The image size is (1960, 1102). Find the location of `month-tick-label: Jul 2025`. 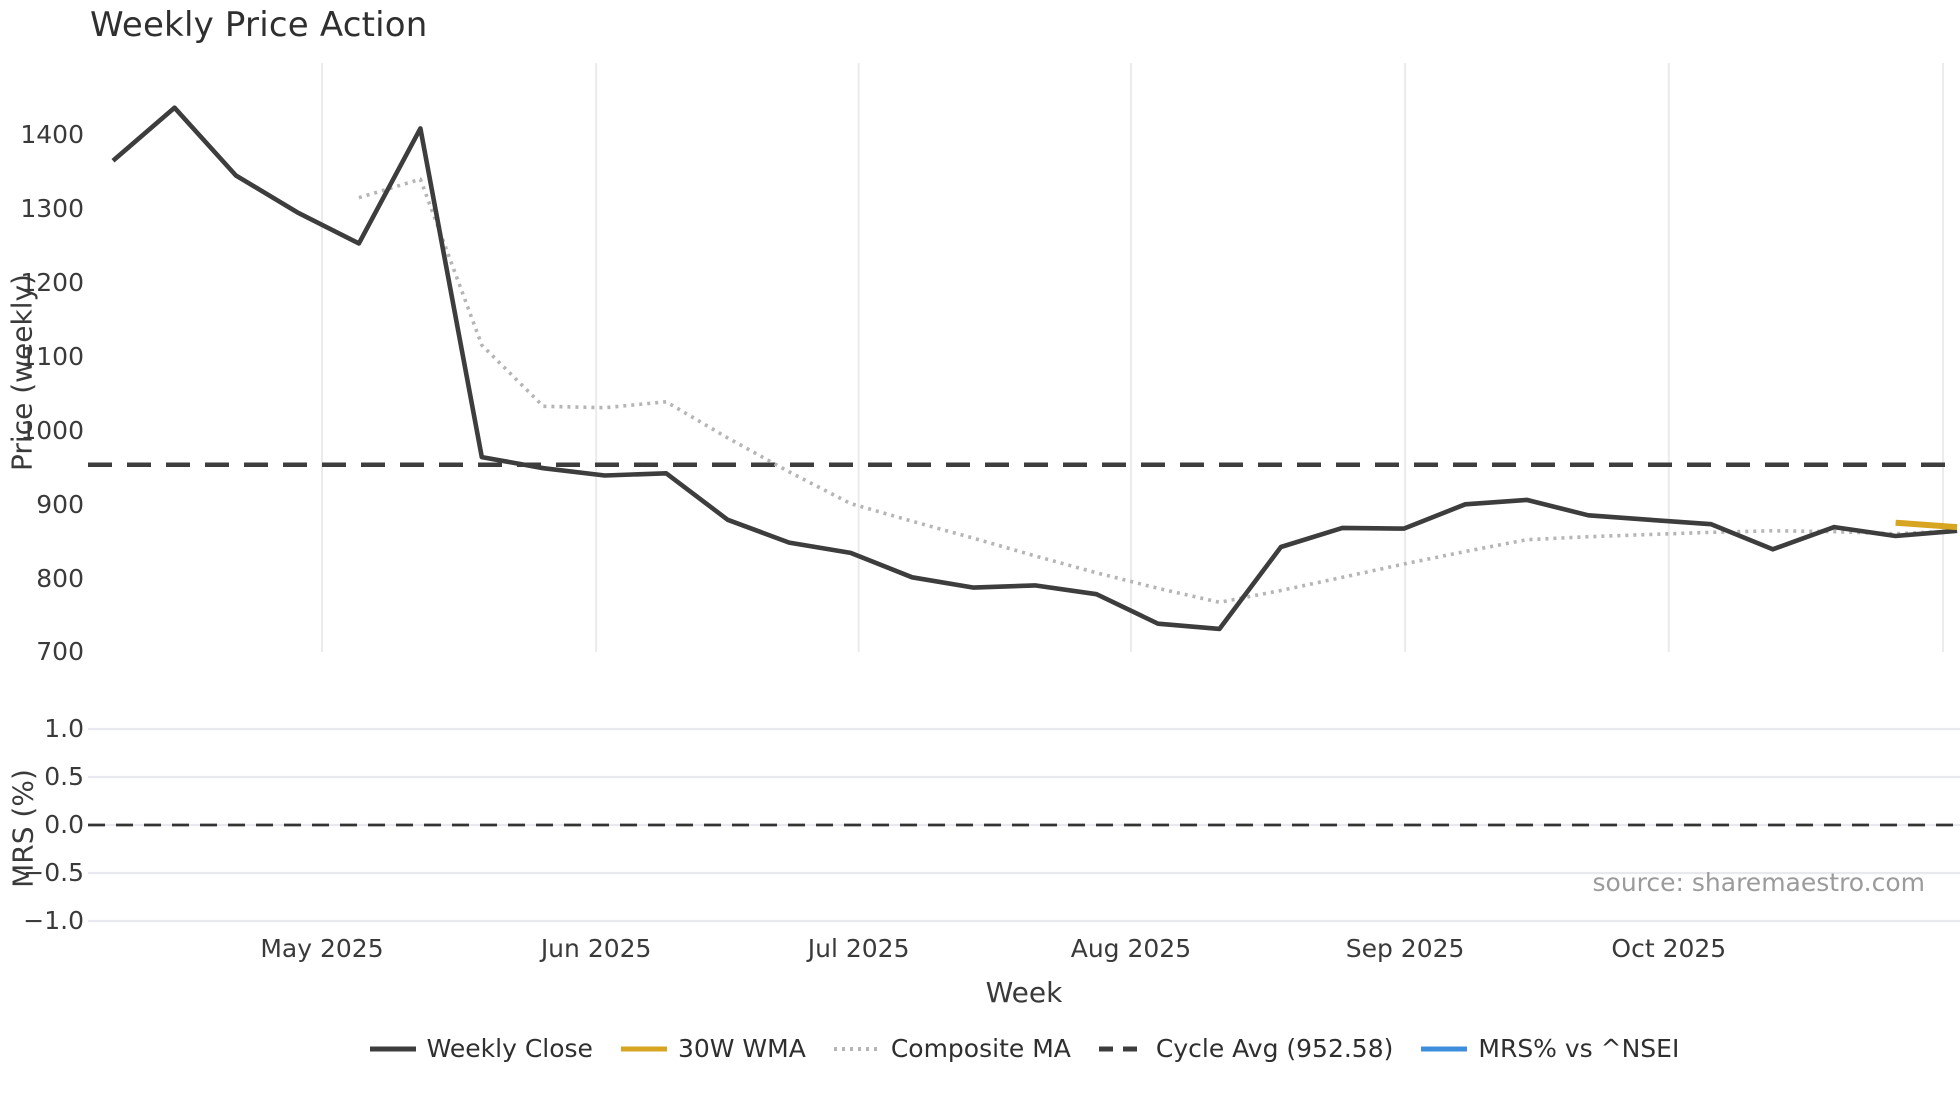

month-tick-label: Jul 2025 is located at coordinates (858, 948).